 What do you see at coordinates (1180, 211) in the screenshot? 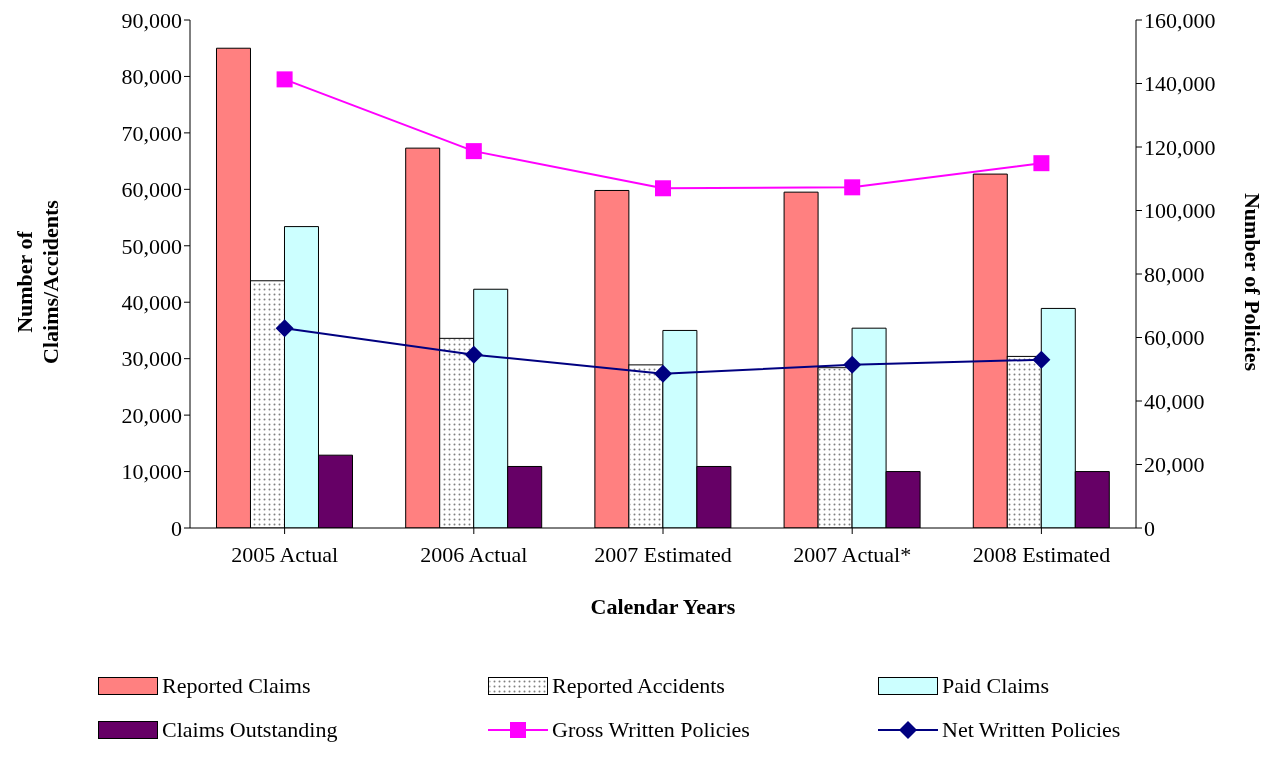
I see `y2-tick-label: 100,000` at bounding box center [1180, 211].